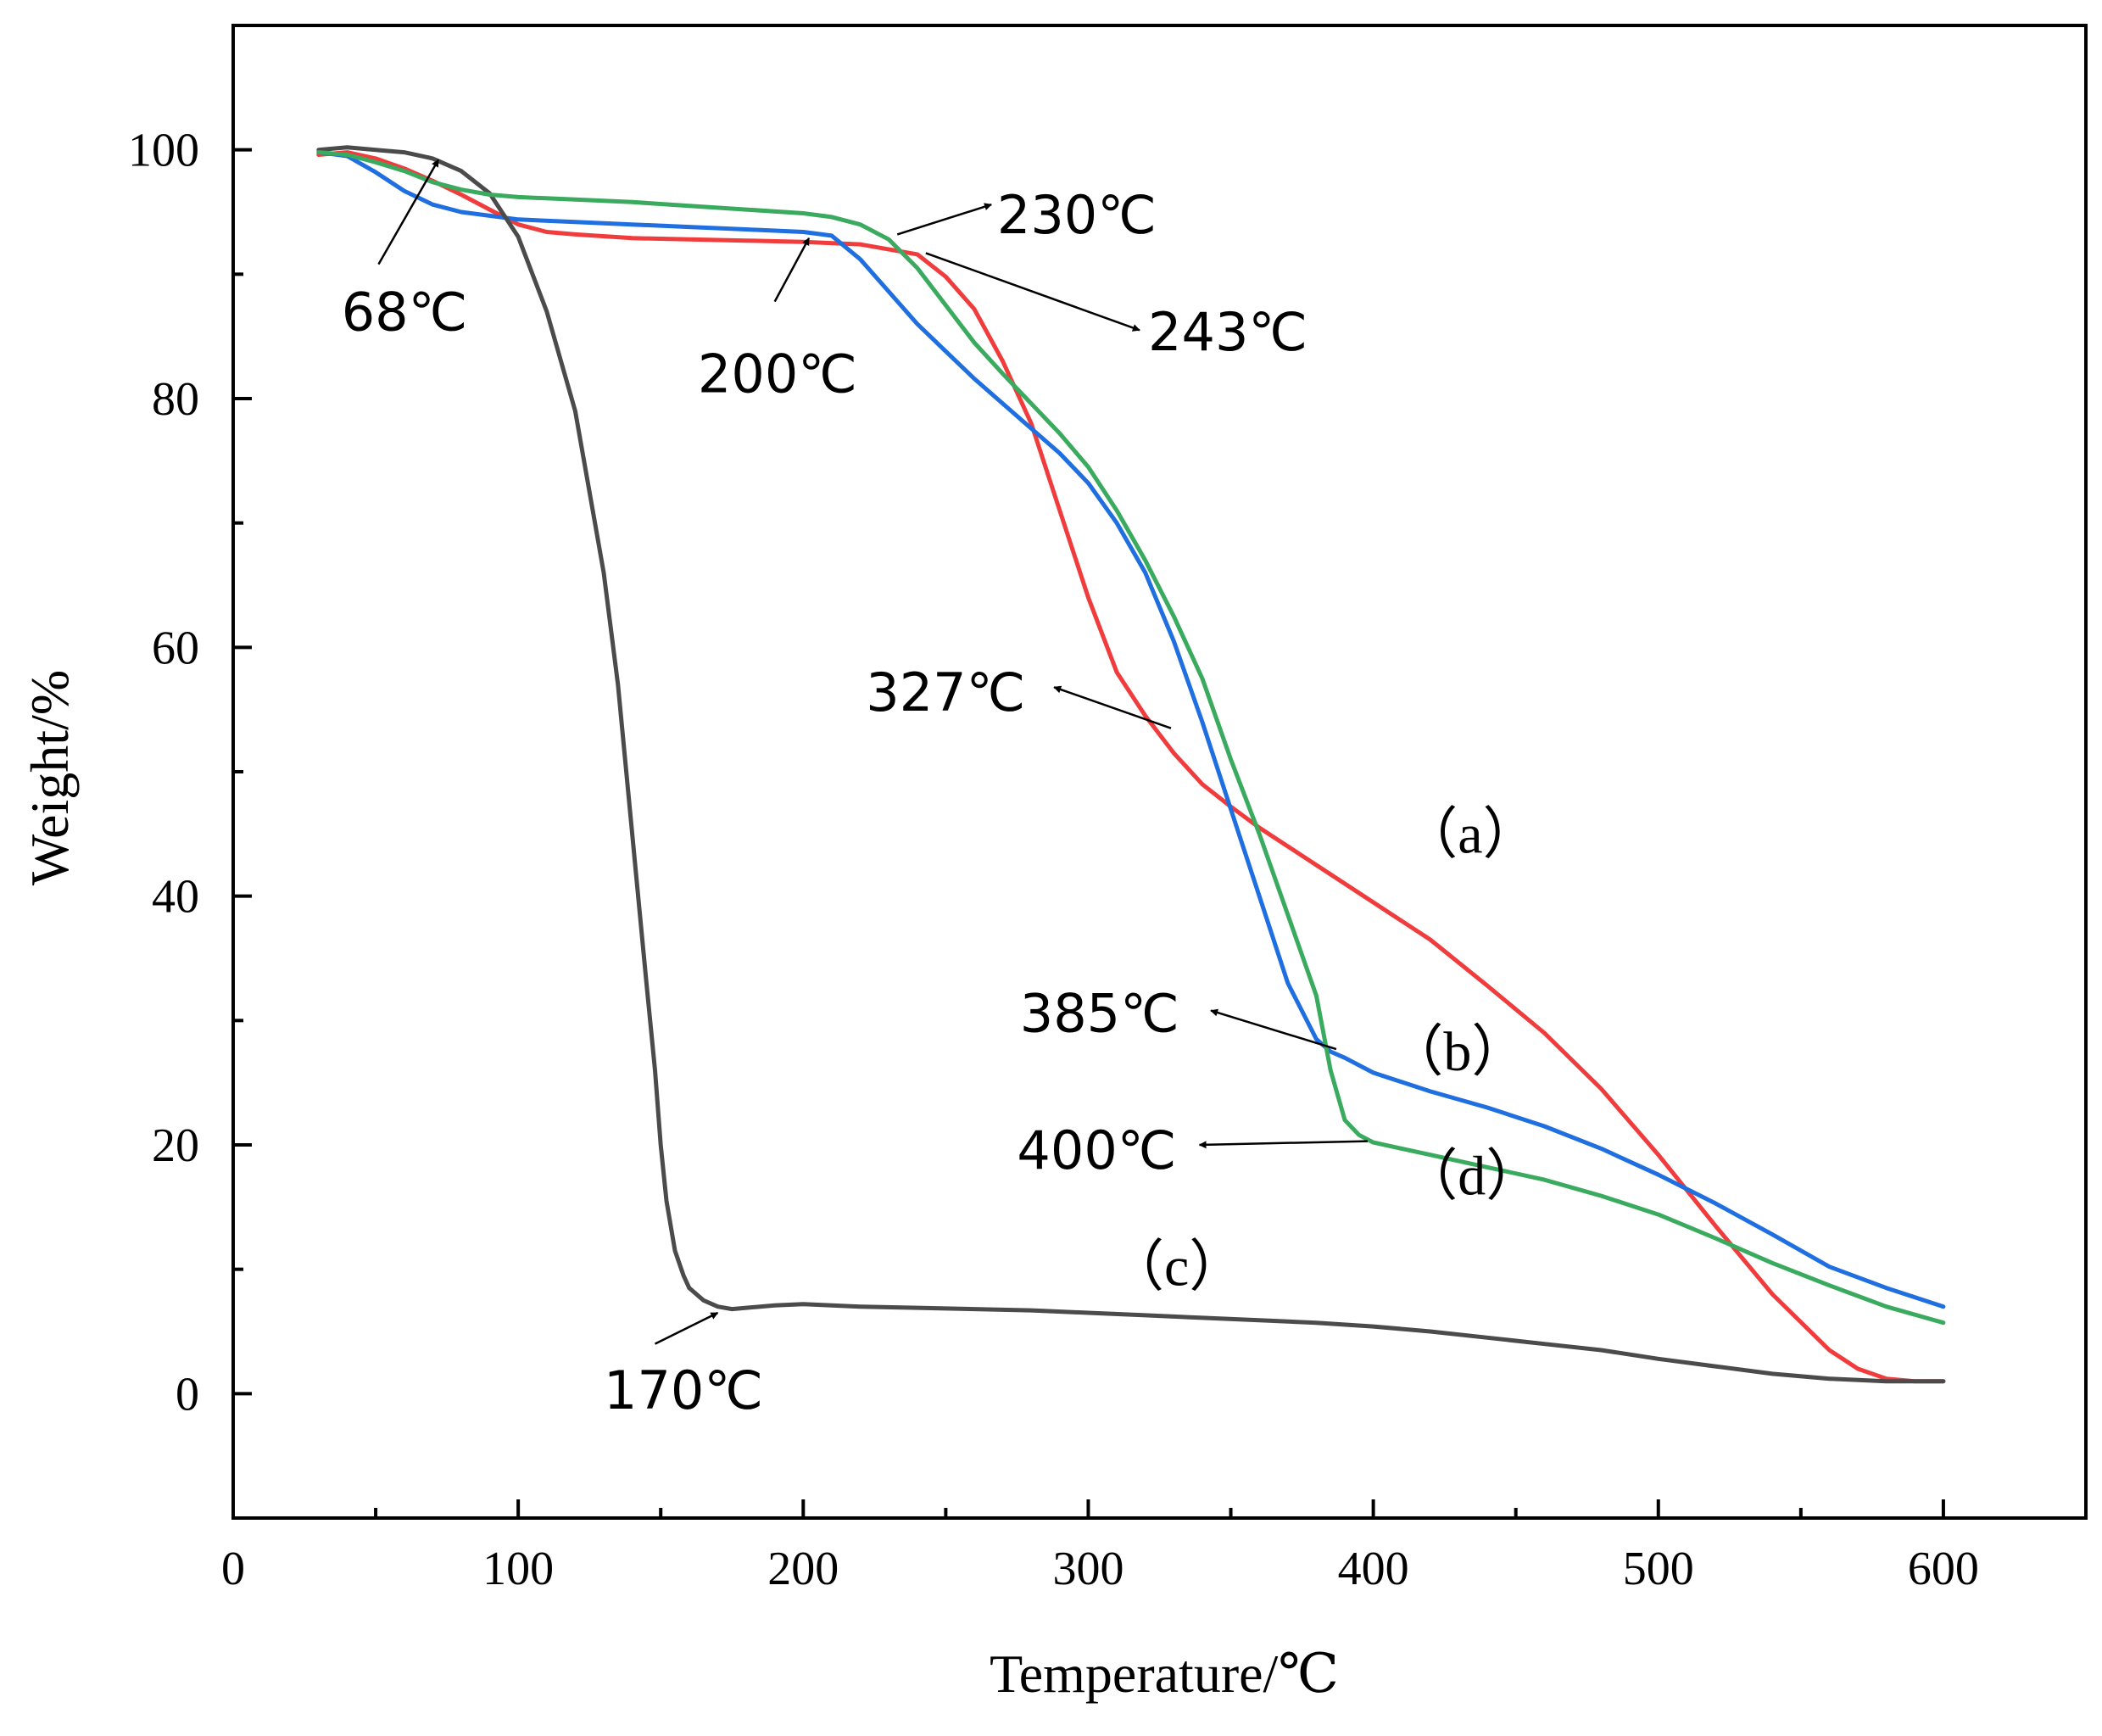 The height and width of the screenshot is (1736, 2102). I want to click on x-tick-label: 500, so click(1658, 1569).